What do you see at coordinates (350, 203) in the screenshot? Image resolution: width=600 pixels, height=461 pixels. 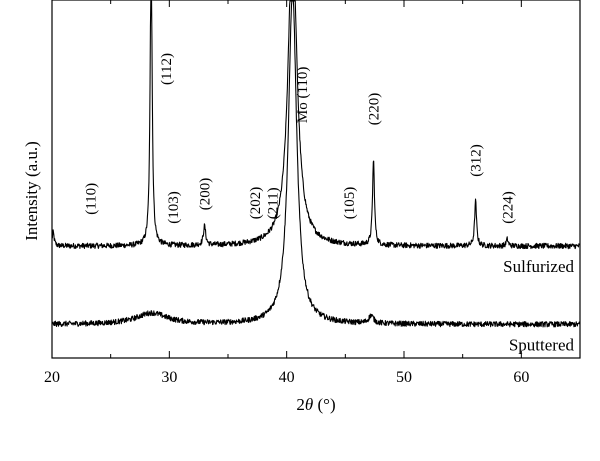 I see `peak-label: (105)` at bounding box center [350, 203].